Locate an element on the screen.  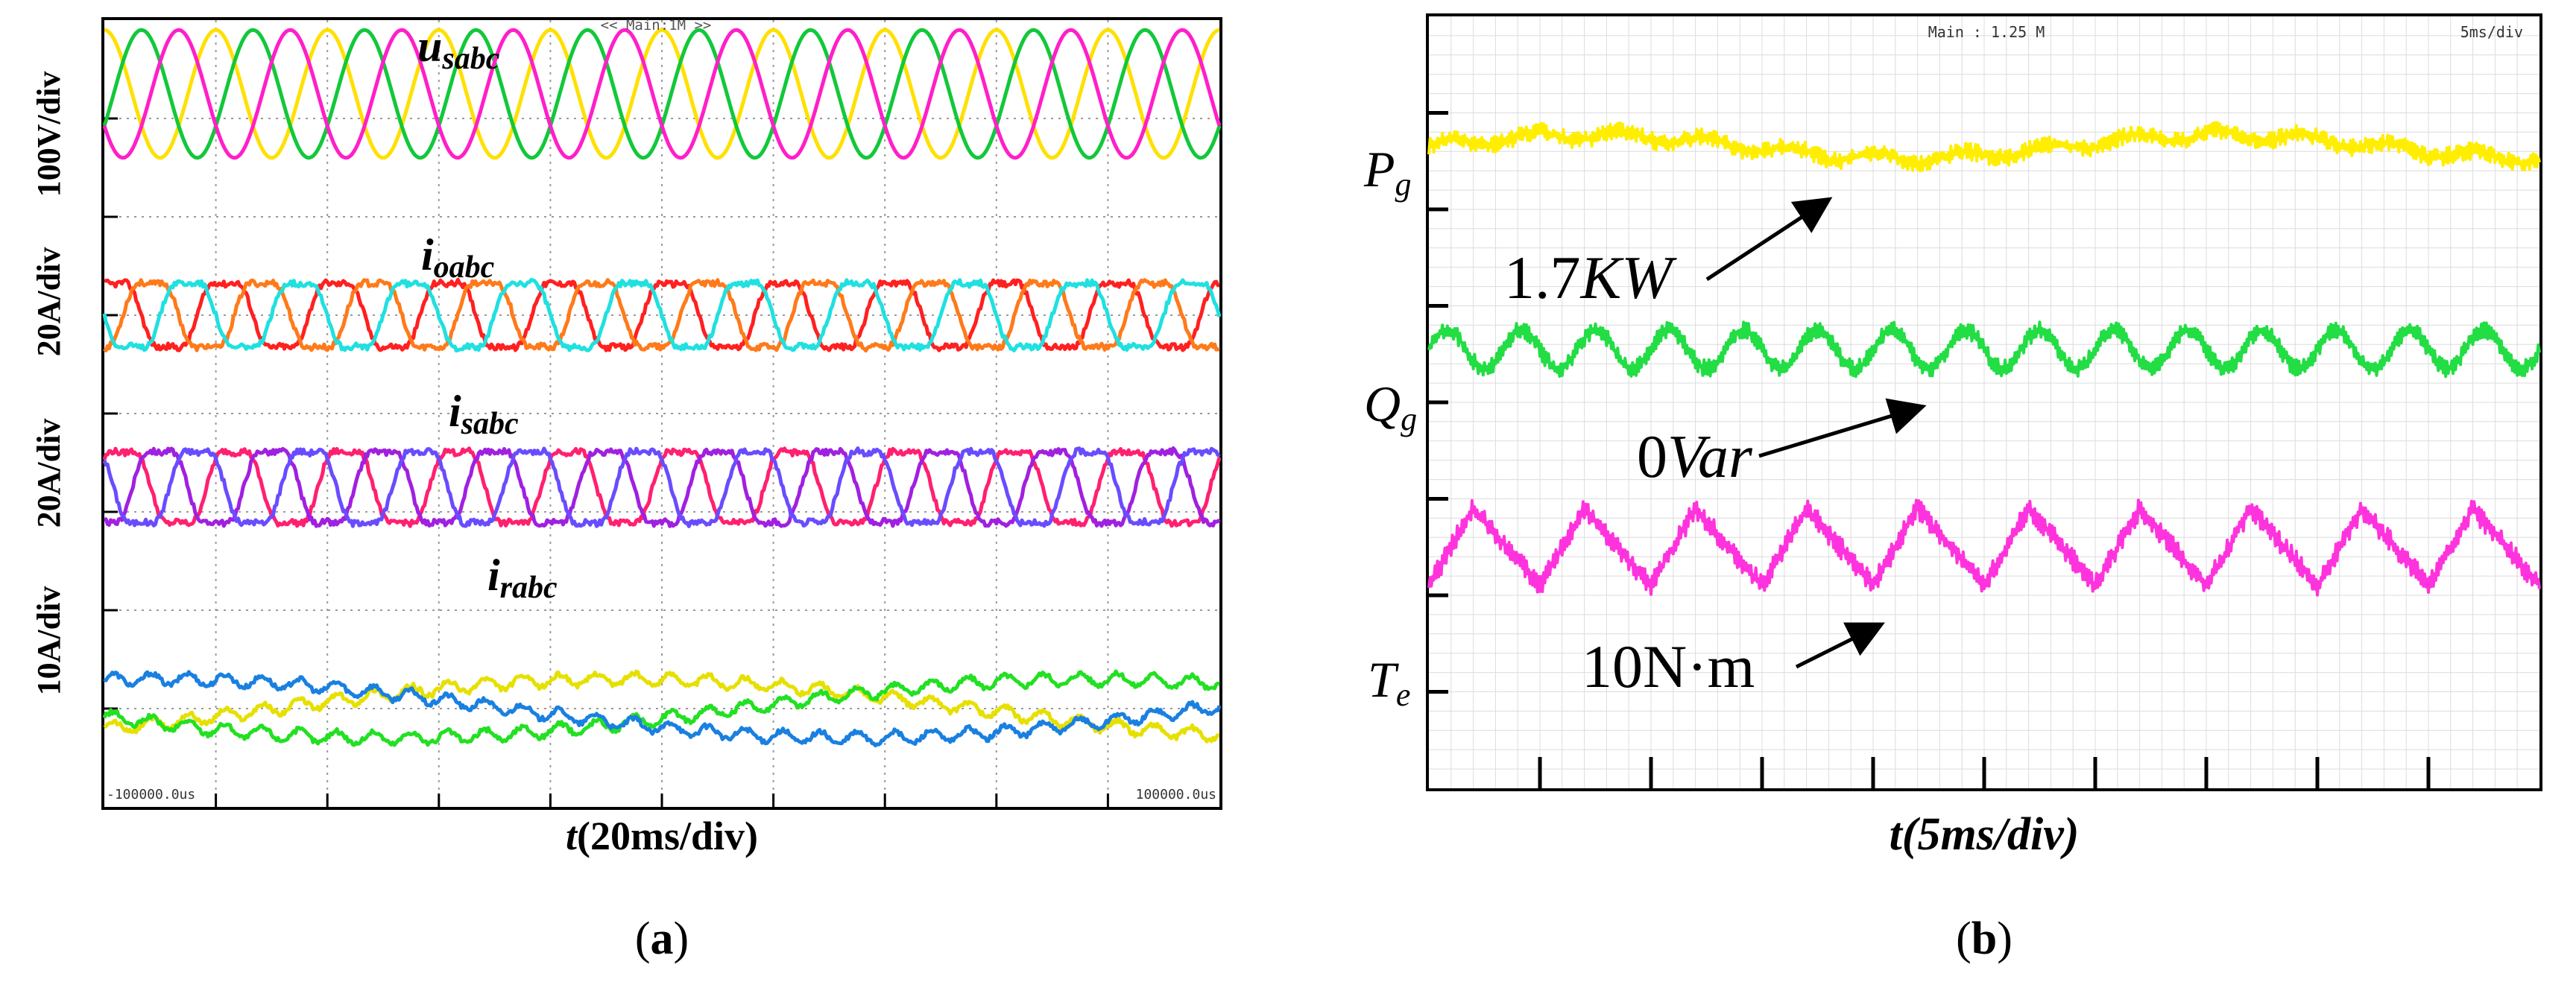
trace-ioabc-phase-b is located at coordinates (662, 315).